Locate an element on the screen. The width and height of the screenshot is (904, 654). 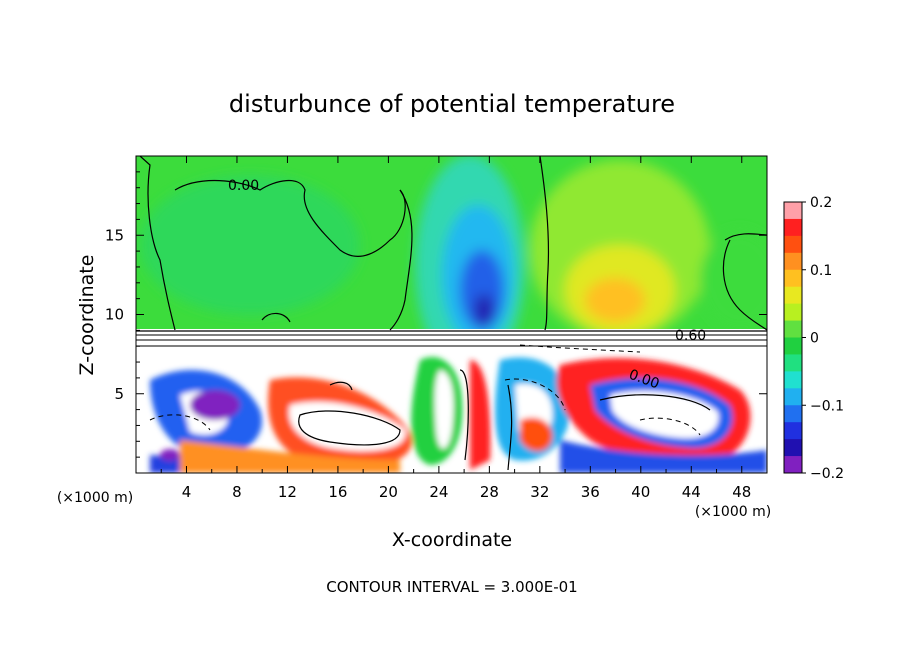
contour-label-band: 0.60 is located at coordinates (690, 336).